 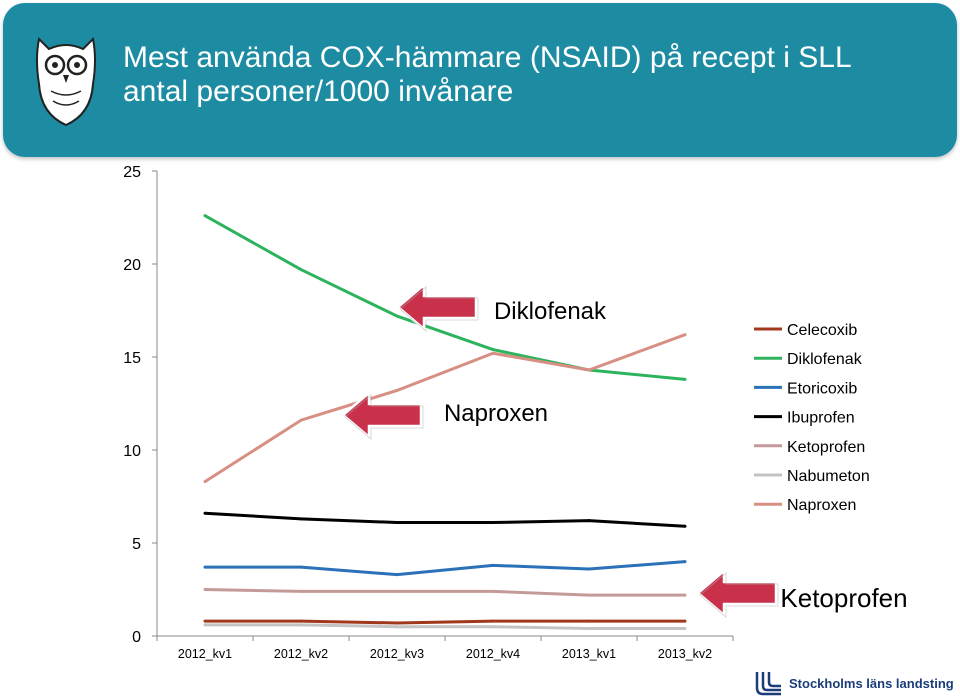 What do you see at coordinates (589, 654) in the screenshot?
I see `x-tick-label: 2013_kv1` at bounding box center [589, 654].